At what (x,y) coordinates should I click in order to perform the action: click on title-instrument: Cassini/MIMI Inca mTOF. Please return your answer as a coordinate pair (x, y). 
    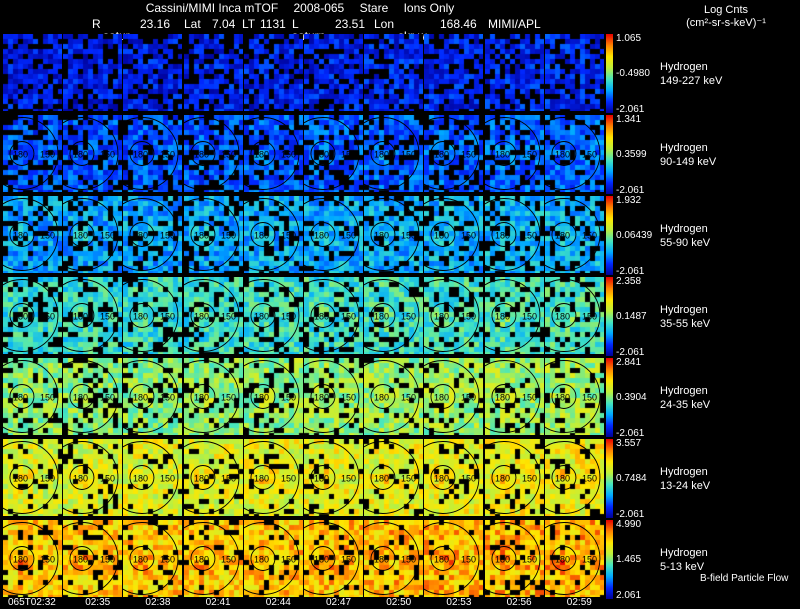
    Looking at the image, I should click on (212, 8).